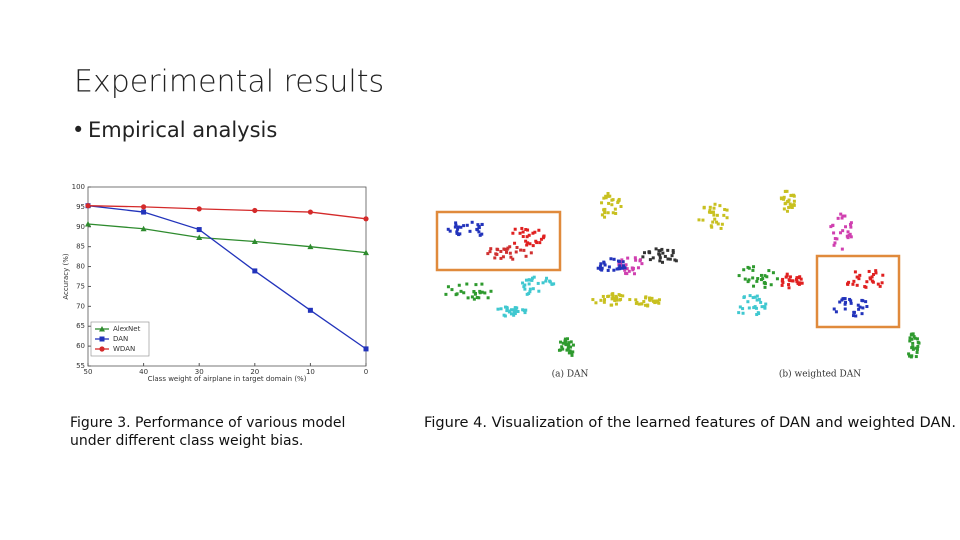 This screenshot has width=960, height=540. What do you see at coordinates (199, 372) in the screenshot?
I see `x-tick-label: 30` at bounding box center [199, 372].